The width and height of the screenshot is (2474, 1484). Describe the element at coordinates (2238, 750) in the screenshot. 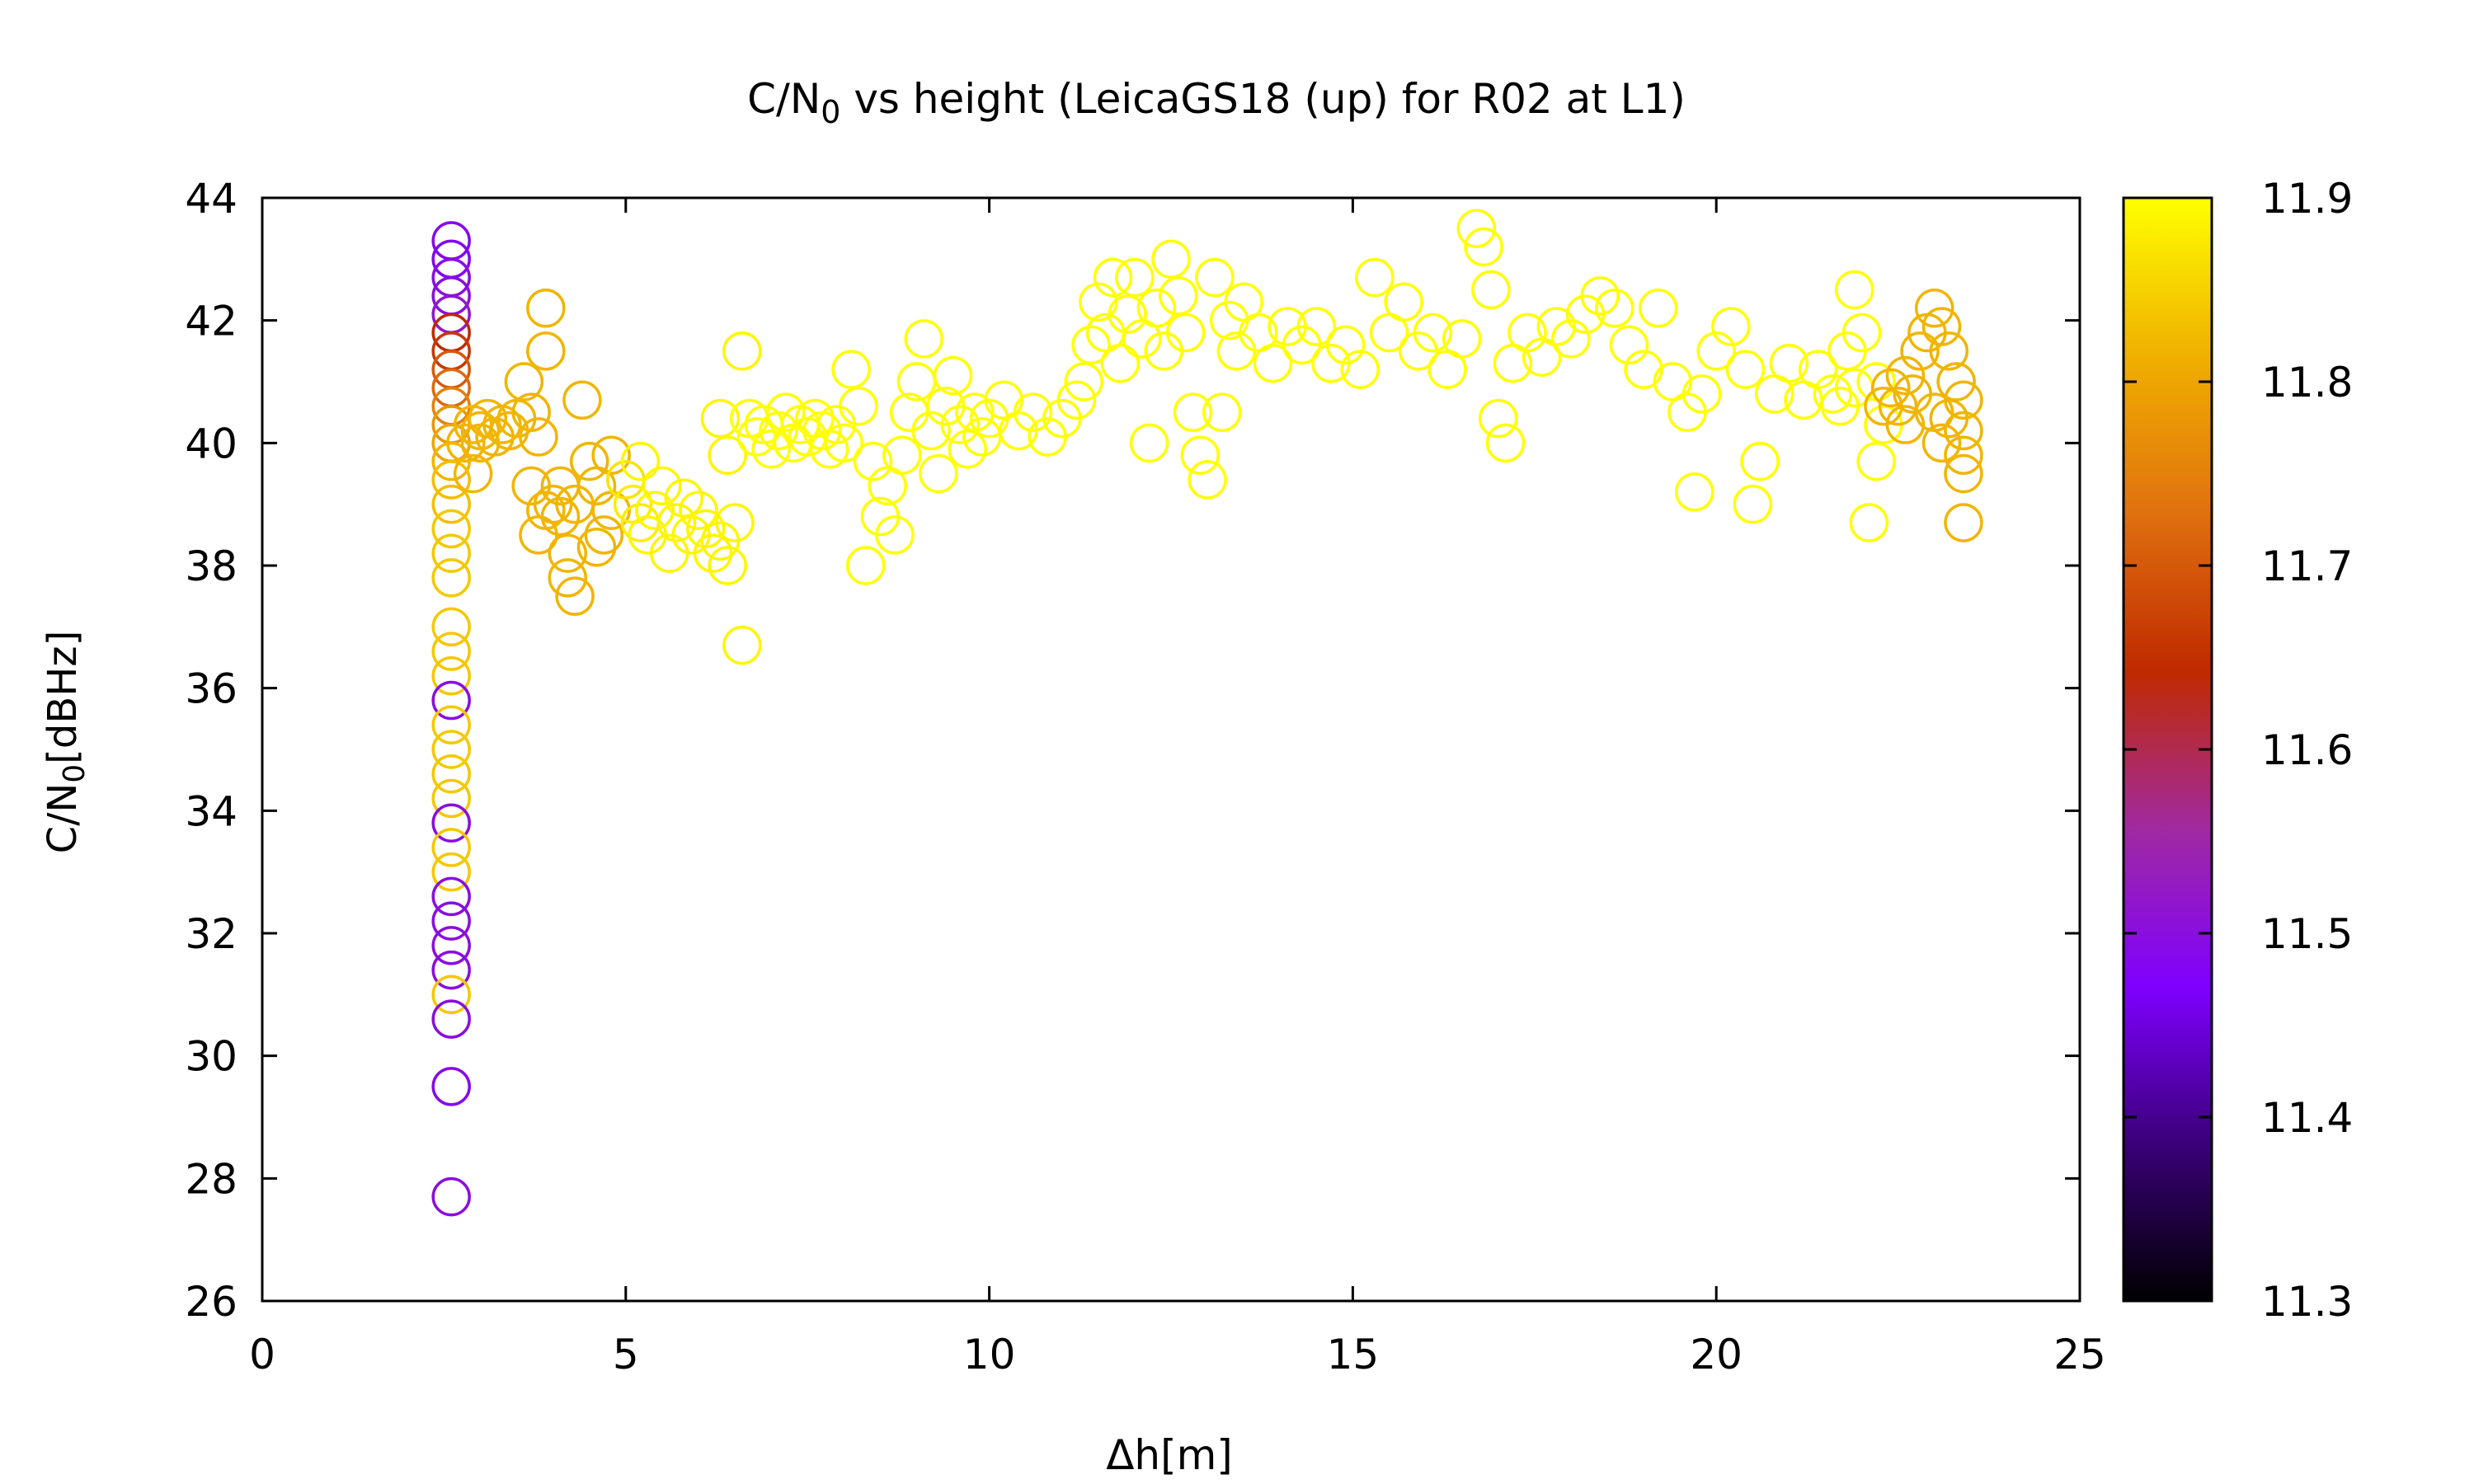

I see `colorbar-ticks: 11.3 11.4 11.5 11.6 11.7 11.8 11.9` at that location.